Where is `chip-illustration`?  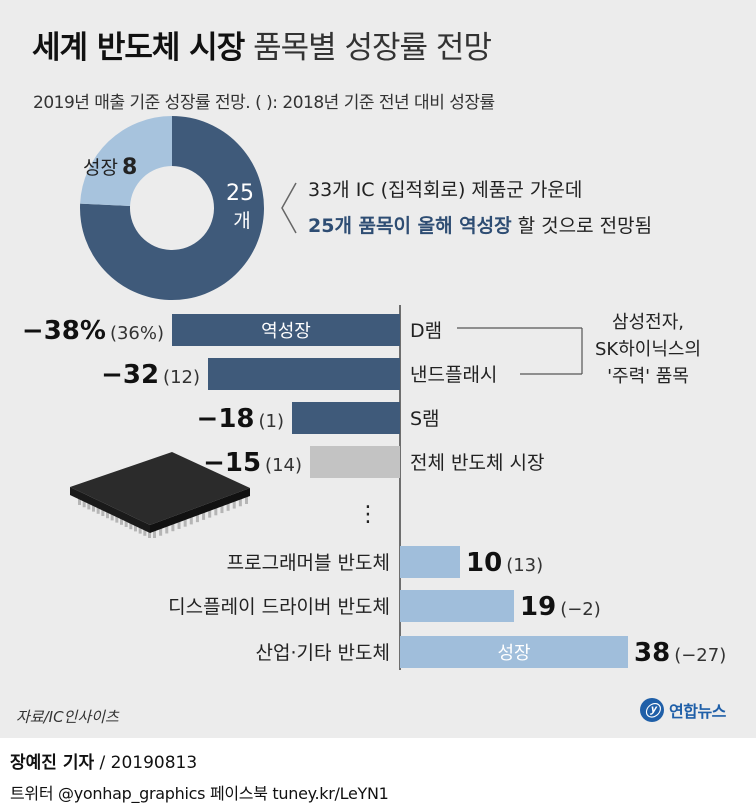
chip-illustration is located at coordinates (160, 495).